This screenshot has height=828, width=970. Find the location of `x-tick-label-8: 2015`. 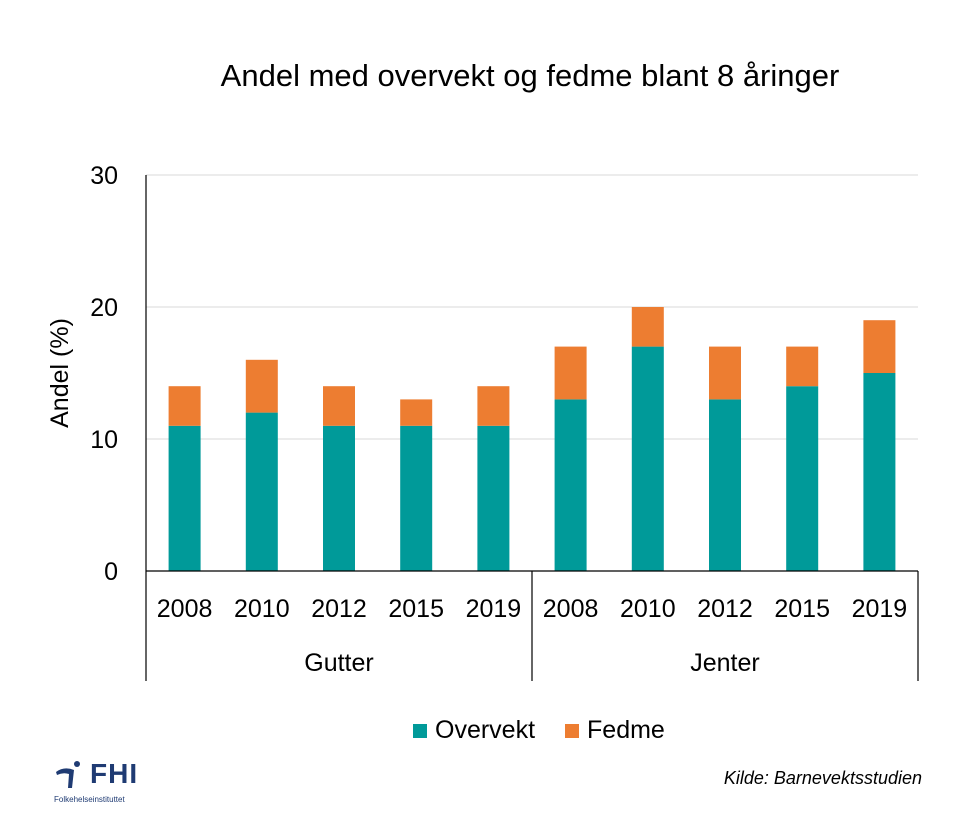

x-tick-label-8: 2015 is located at coordinates (802, 609).